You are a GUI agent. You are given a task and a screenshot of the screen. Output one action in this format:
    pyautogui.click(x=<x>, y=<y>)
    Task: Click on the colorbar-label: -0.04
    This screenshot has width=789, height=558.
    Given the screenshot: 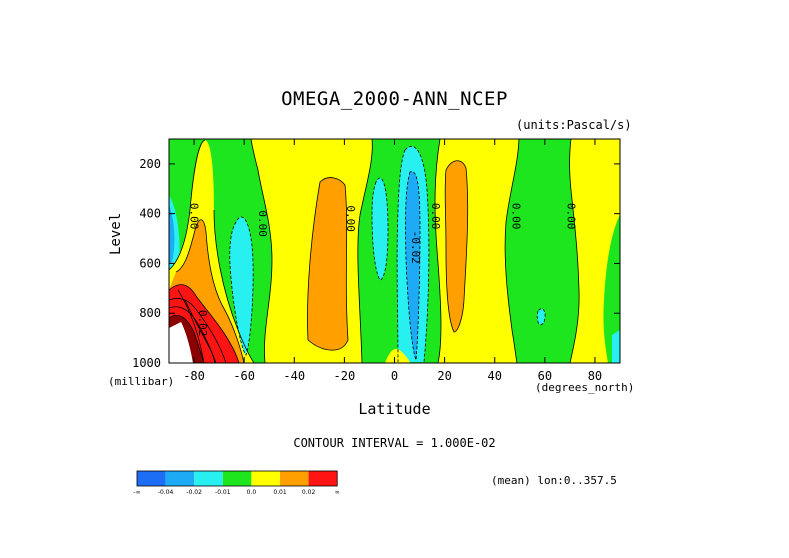 What is the action you would take?
    pyautogui.click(x=166, y=492)
    